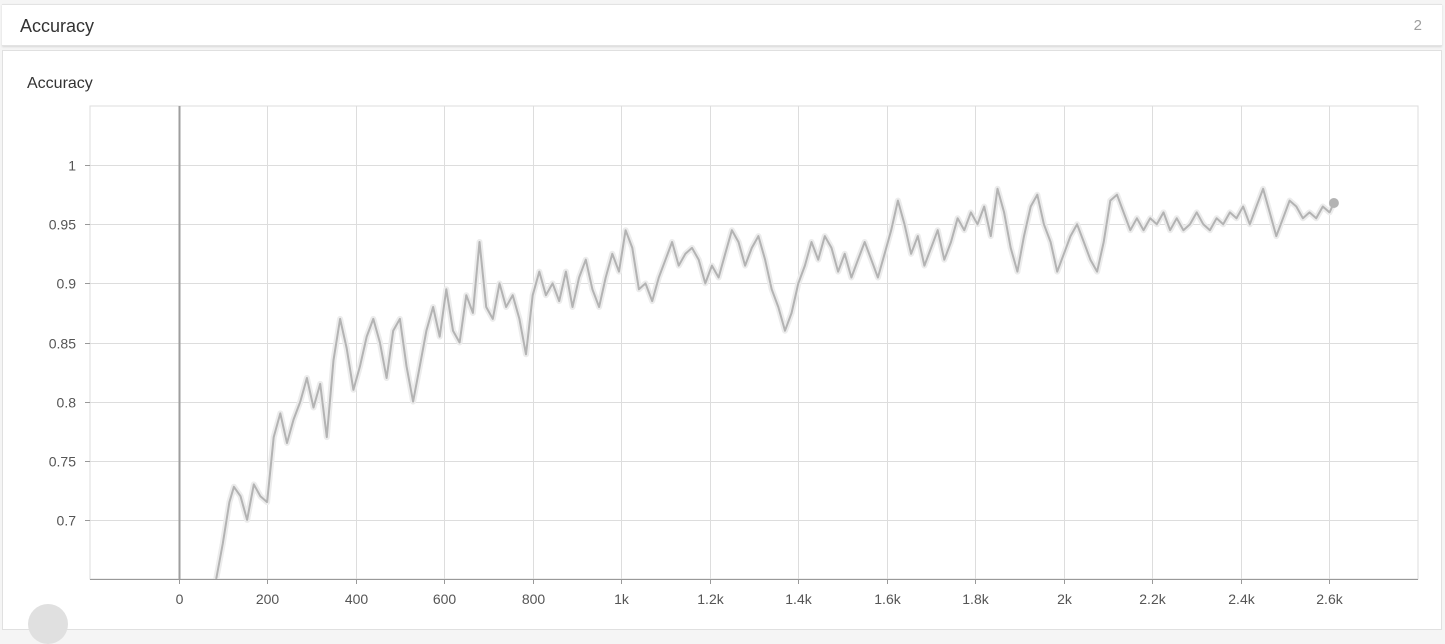 The width and height of the screenshot is (1445, 644). I want to click on y-tick-label: 0.7, so click(67, 521).